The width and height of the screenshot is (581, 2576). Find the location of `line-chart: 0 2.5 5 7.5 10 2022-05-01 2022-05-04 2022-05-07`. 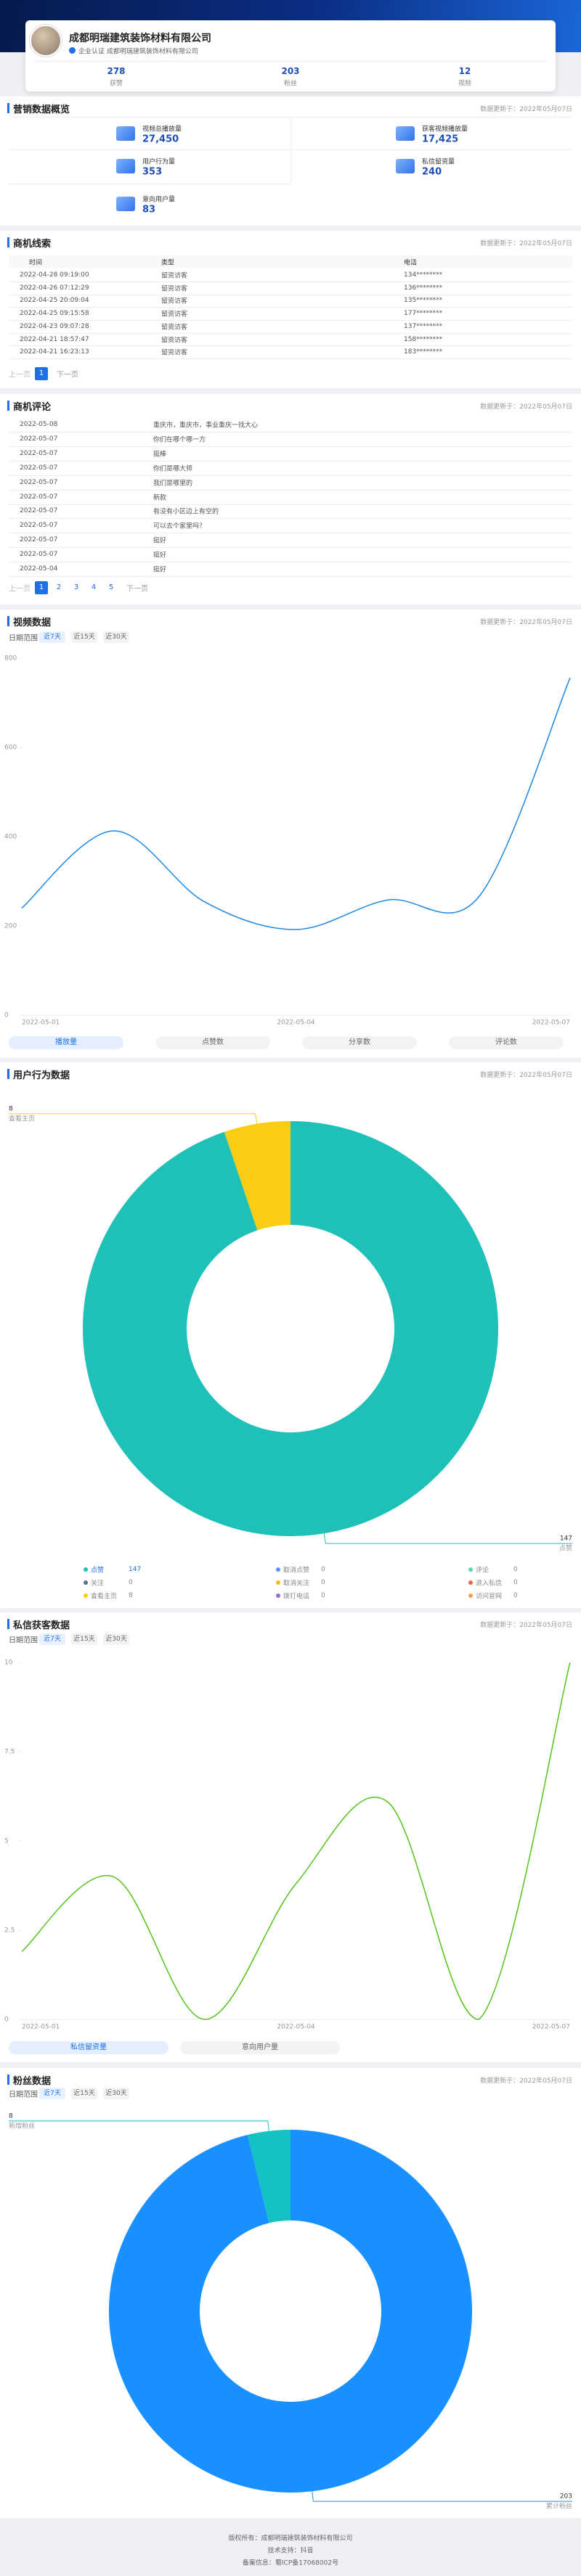

line-chart: 0 2.5 5 7.5 10 2022-05-01 2022-05-04 2022-05-07 is located at coordinates (287, 1845).